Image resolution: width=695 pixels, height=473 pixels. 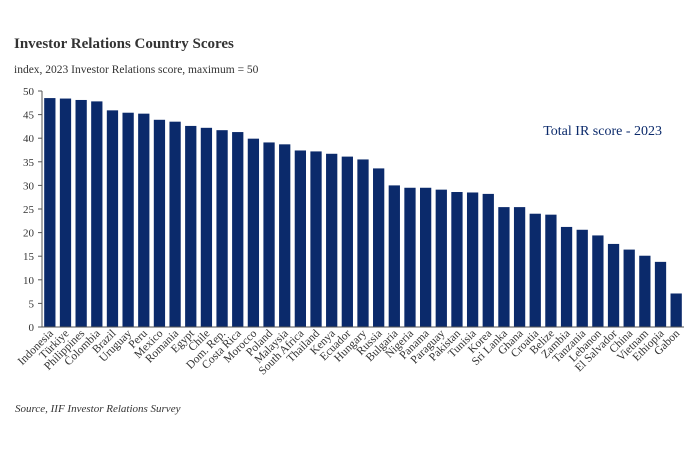 What do you see at coordinates (128, 219) in the screenshot?
I see `bar-uruguay` at bounding box center [128, 219].